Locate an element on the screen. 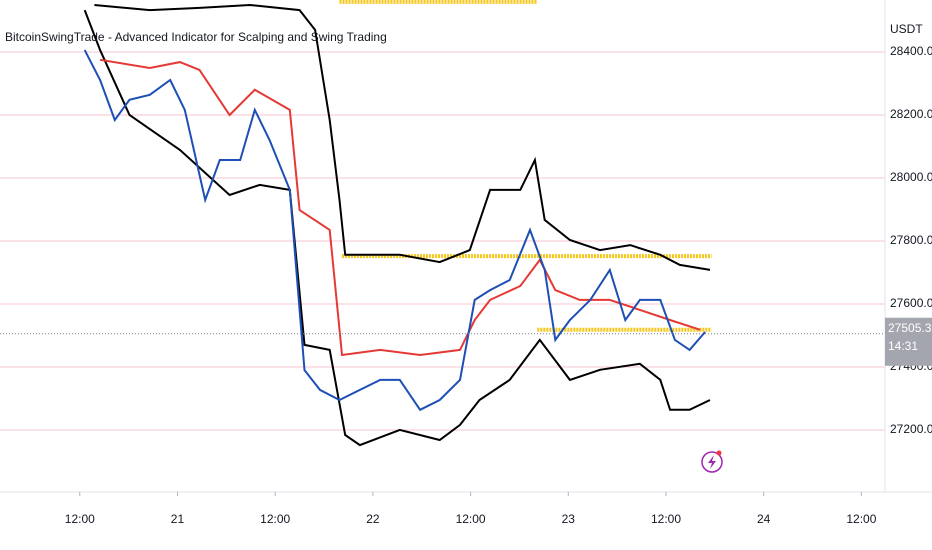 This screenshot has width=932, height=550. x-tick-label: 23 is located at coordinates (569, 519).